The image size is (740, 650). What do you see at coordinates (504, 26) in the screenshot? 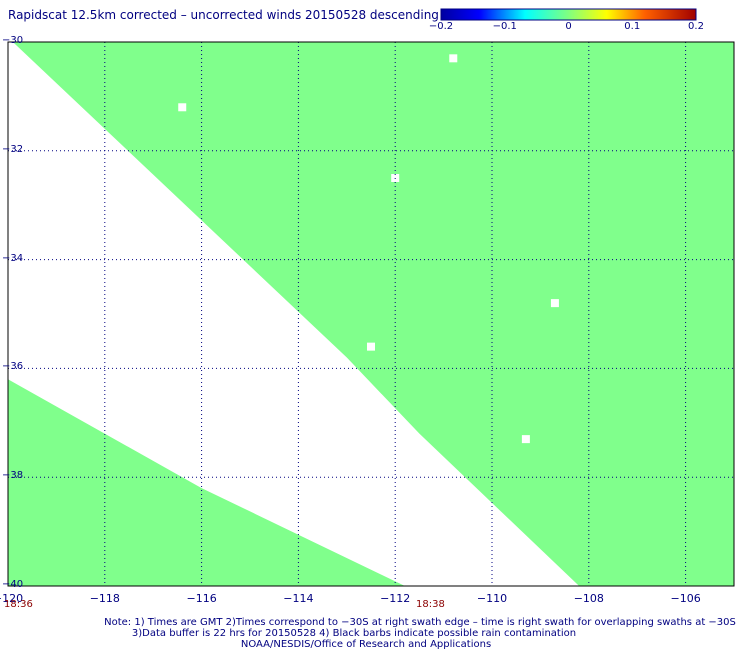
I see `colorbar-tick-label: −0.1` at bounding box center [504, 26].